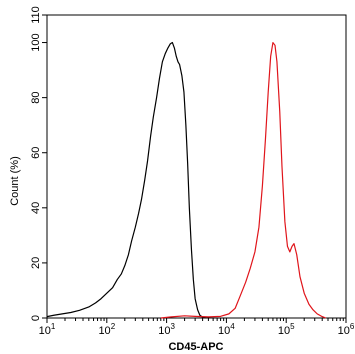 The image size is (355, 354). Describe the element at coordinates (15, 181) in the screenshot. I see `y-axis-title: Count (%)` at that location.